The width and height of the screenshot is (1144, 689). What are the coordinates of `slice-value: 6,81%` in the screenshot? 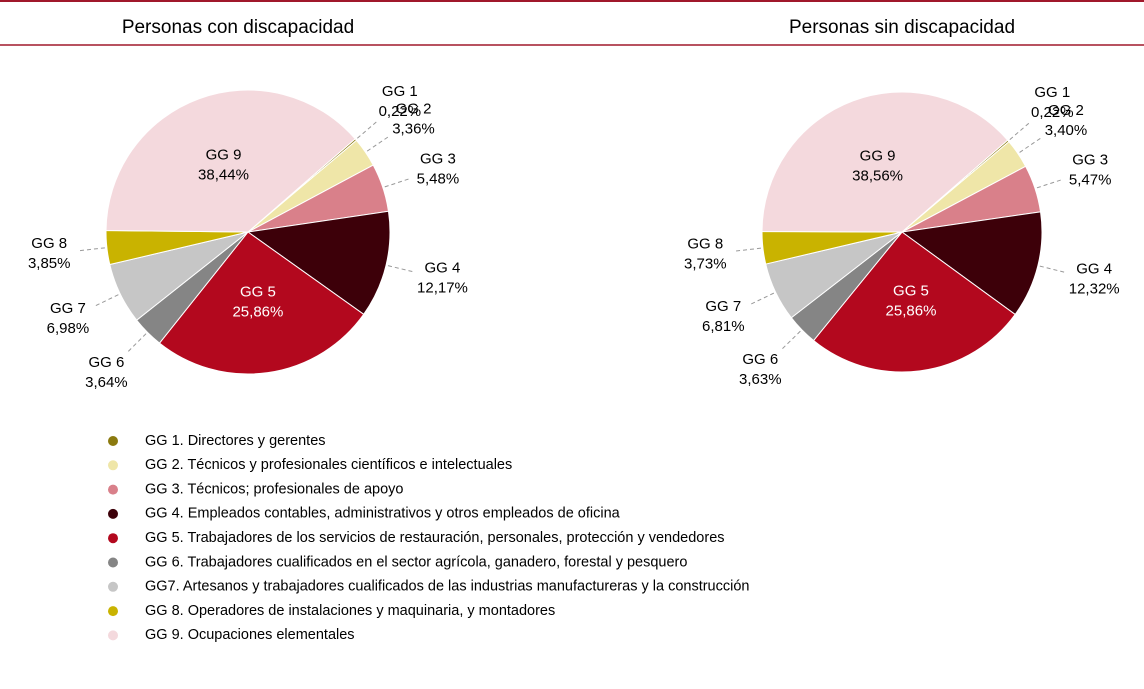 It's located at (723, 326).